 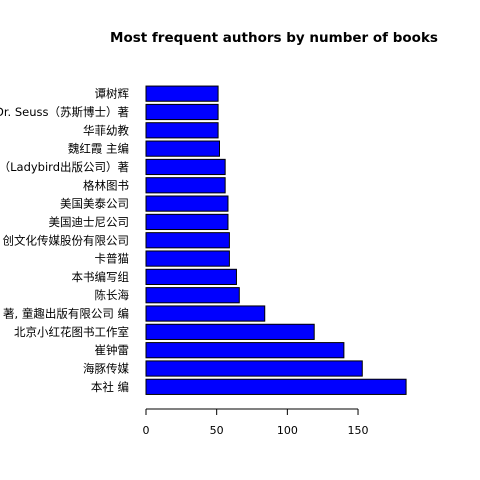 I want to click on category-label: 陈长海, so click(x=112, y=295).